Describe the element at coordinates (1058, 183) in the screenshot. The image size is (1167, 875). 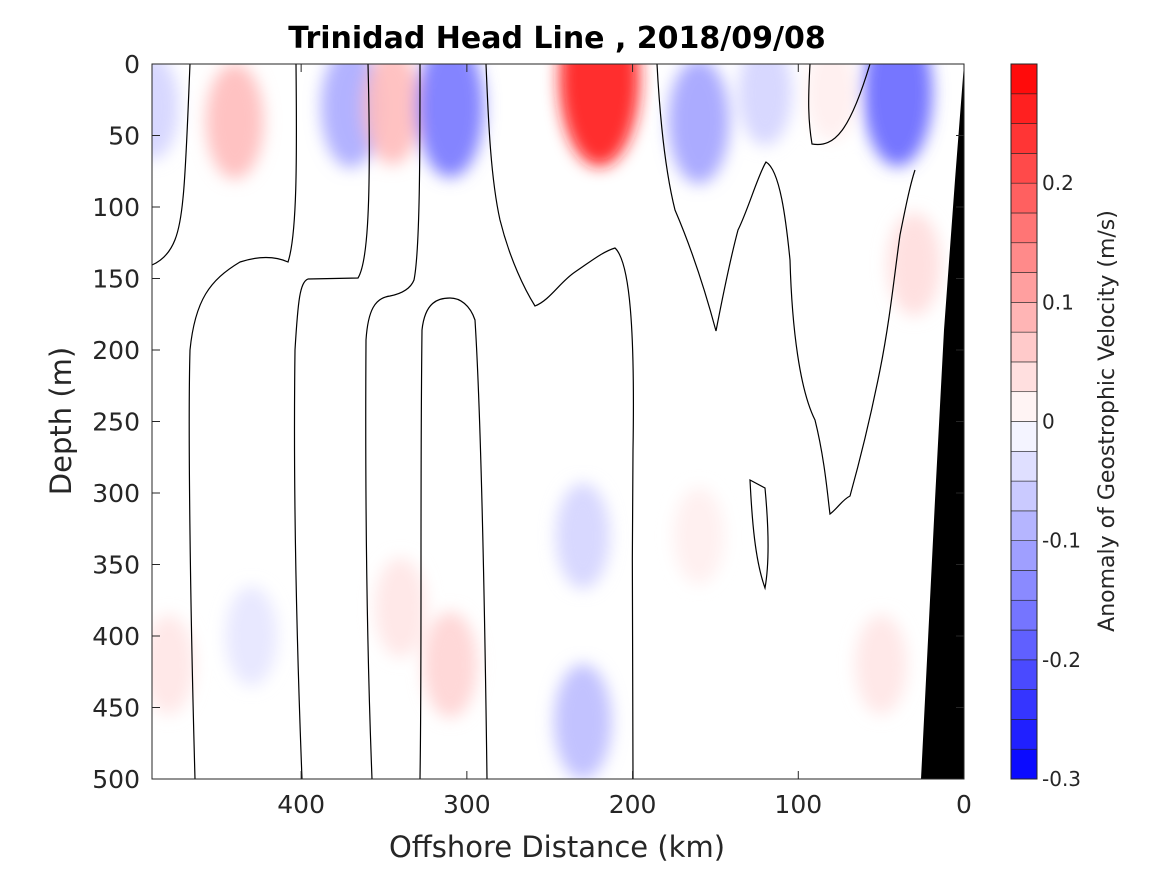
I see `colorbar-tick-label: 0.2` at that location.